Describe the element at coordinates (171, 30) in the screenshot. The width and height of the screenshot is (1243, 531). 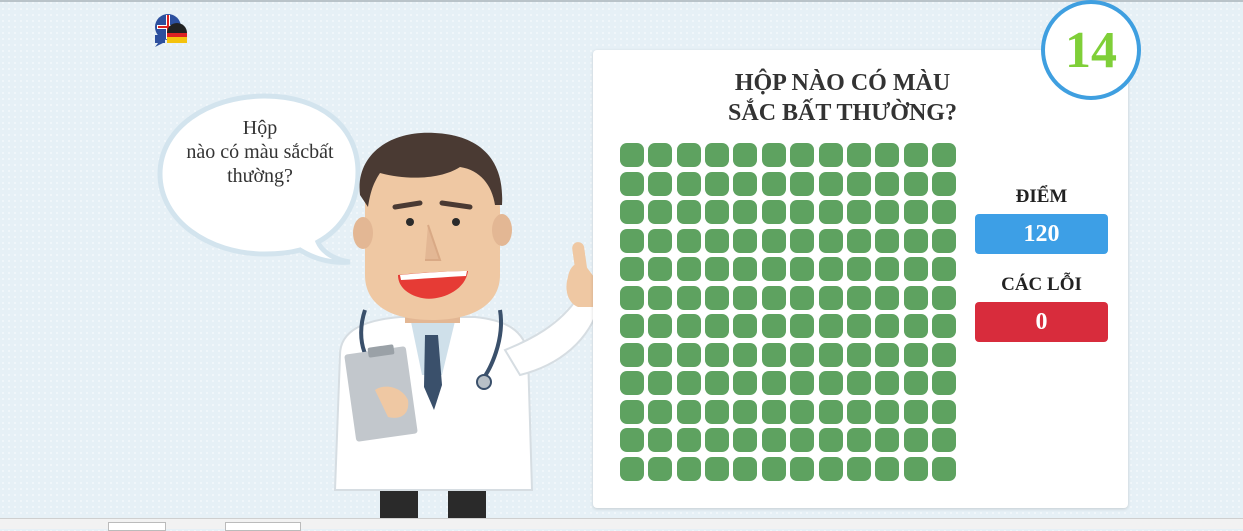
I see `language-flags-icon` at that location.